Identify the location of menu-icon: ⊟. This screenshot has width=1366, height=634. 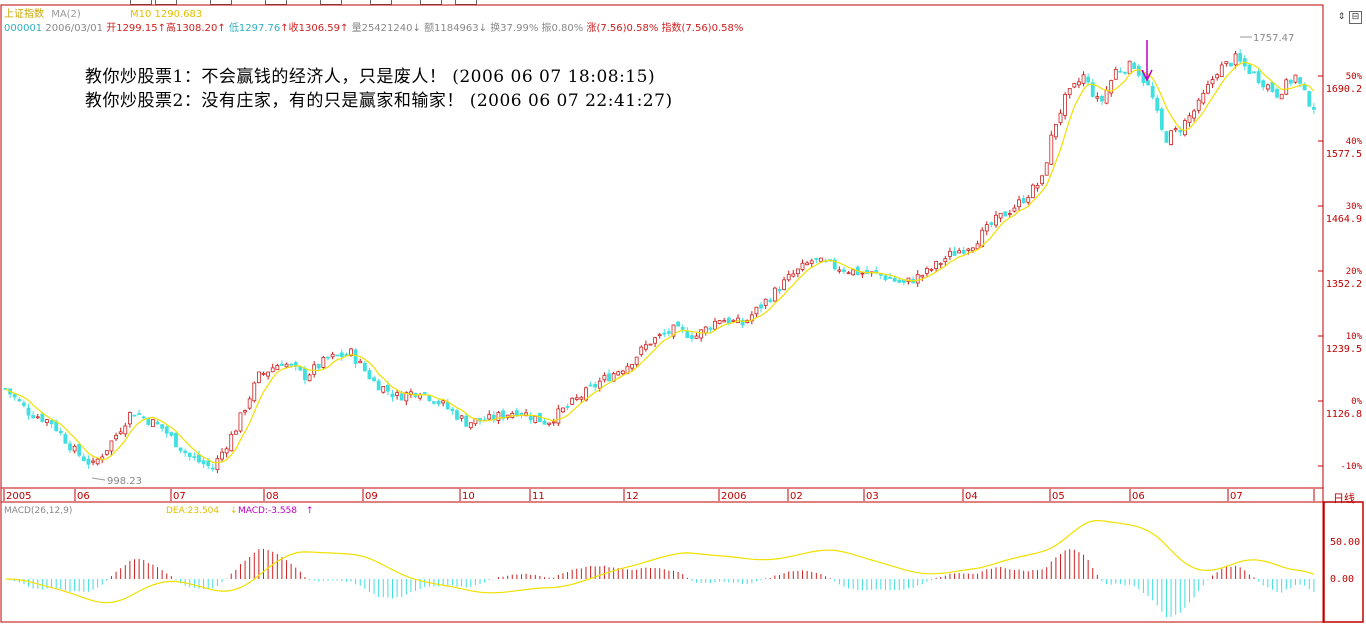
(1355, 17).